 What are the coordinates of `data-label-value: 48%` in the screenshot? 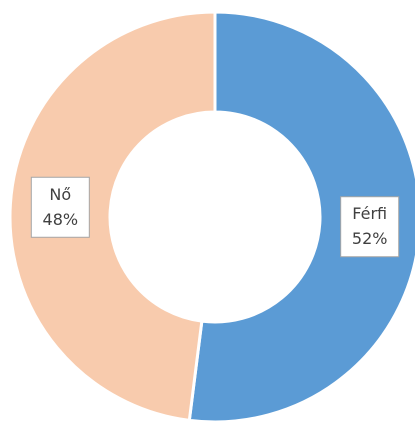 It's located at (61, 219).